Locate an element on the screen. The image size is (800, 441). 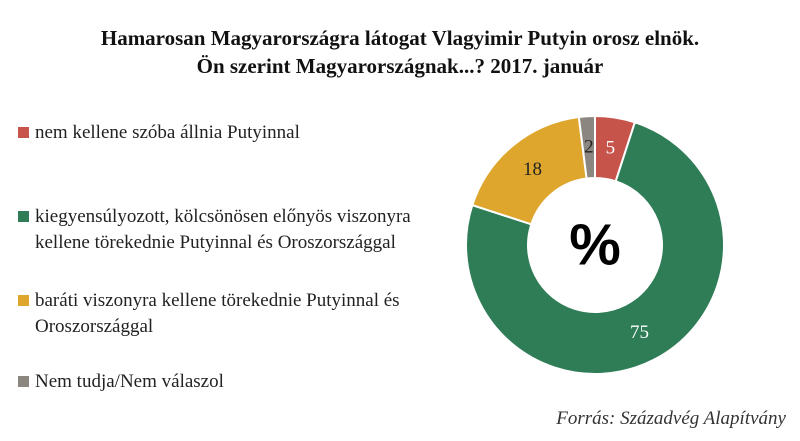
source-note: Forrás: Századvég Alapítvány is located at coordinates (671, 418).